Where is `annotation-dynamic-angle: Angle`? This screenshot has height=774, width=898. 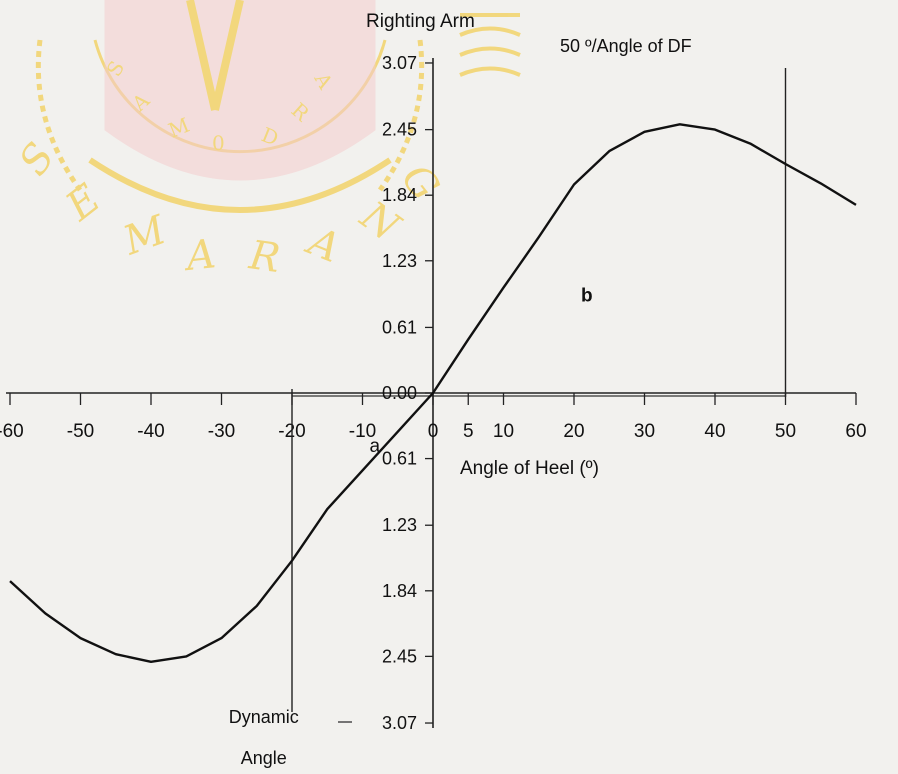 annotation-dynamic-angle: Angle is located at coordinates (264, 758).